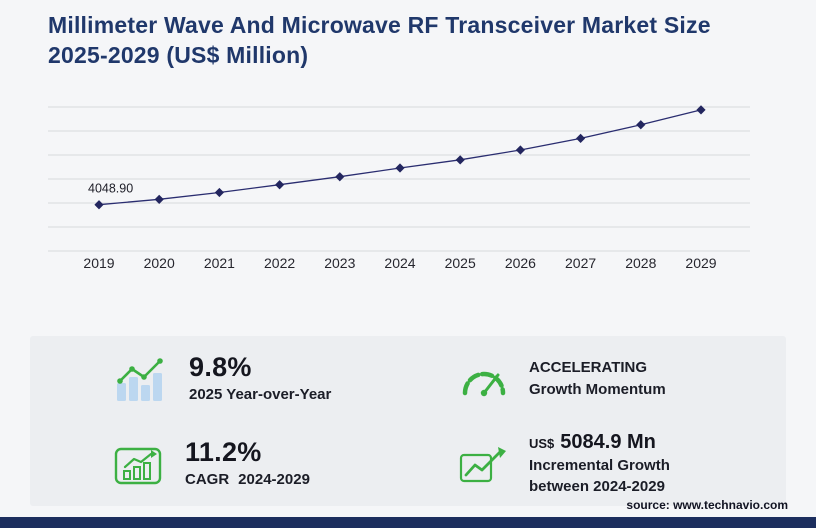  What do you see at coordinates (599, 378) in the screenshot?
I see `stat-momentum: ACCELERATING Growth Momentum` at bounding box center [599, 378].